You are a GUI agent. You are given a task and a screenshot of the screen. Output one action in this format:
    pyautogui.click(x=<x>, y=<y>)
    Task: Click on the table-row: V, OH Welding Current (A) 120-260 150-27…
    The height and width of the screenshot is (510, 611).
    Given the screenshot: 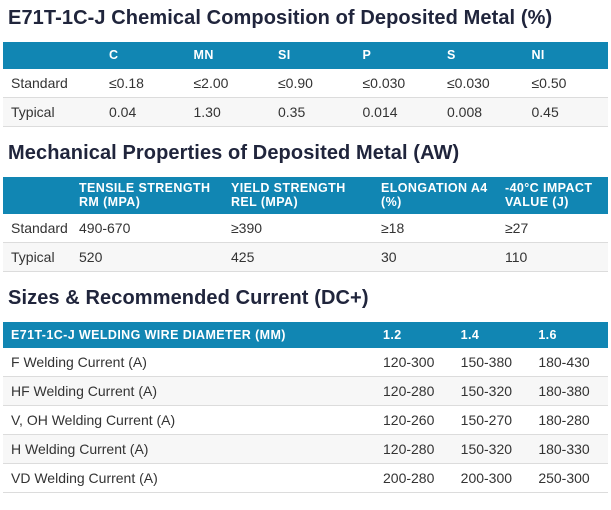 What is the action you would take?
    pyautogui.click(x=305, y=420)
    